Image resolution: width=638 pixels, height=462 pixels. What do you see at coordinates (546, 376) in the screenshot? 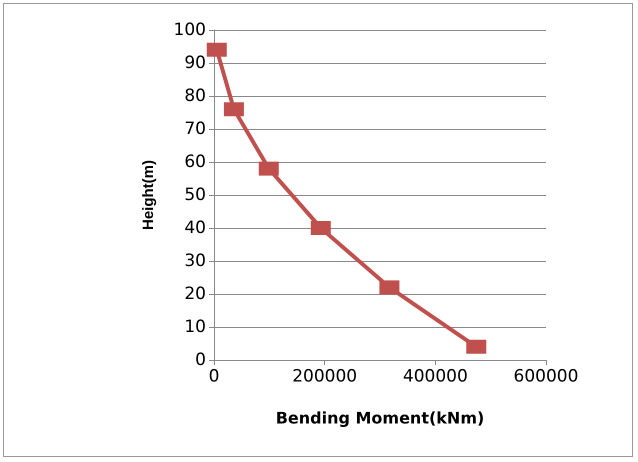
I see `x-tick-label: 600000` at bounding box center [546, 376].